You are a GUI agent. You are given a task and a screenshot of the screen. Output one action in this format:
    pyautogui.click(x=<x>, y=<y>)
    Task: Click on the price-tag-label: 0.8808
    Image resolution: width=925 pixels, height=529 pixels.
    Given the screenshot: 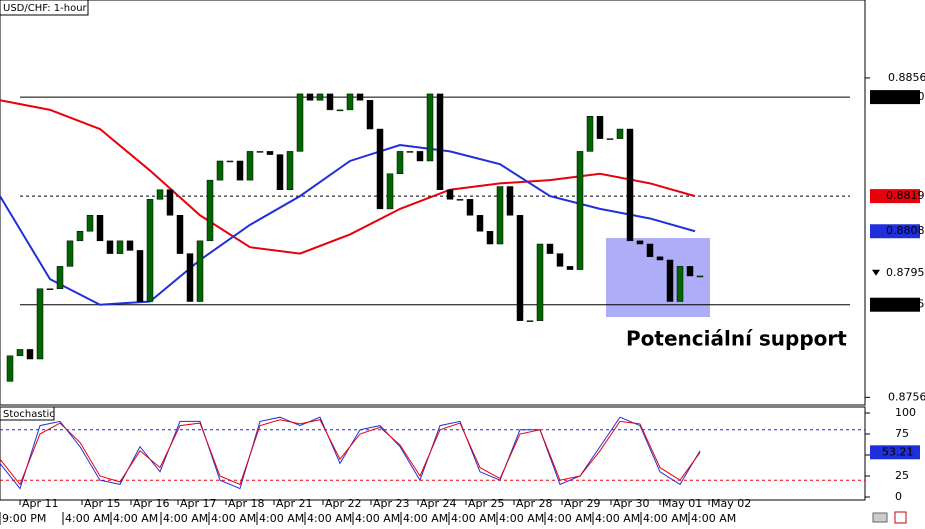 What is the action you would take?
    pyautogui.click(x=905, y=230)
    